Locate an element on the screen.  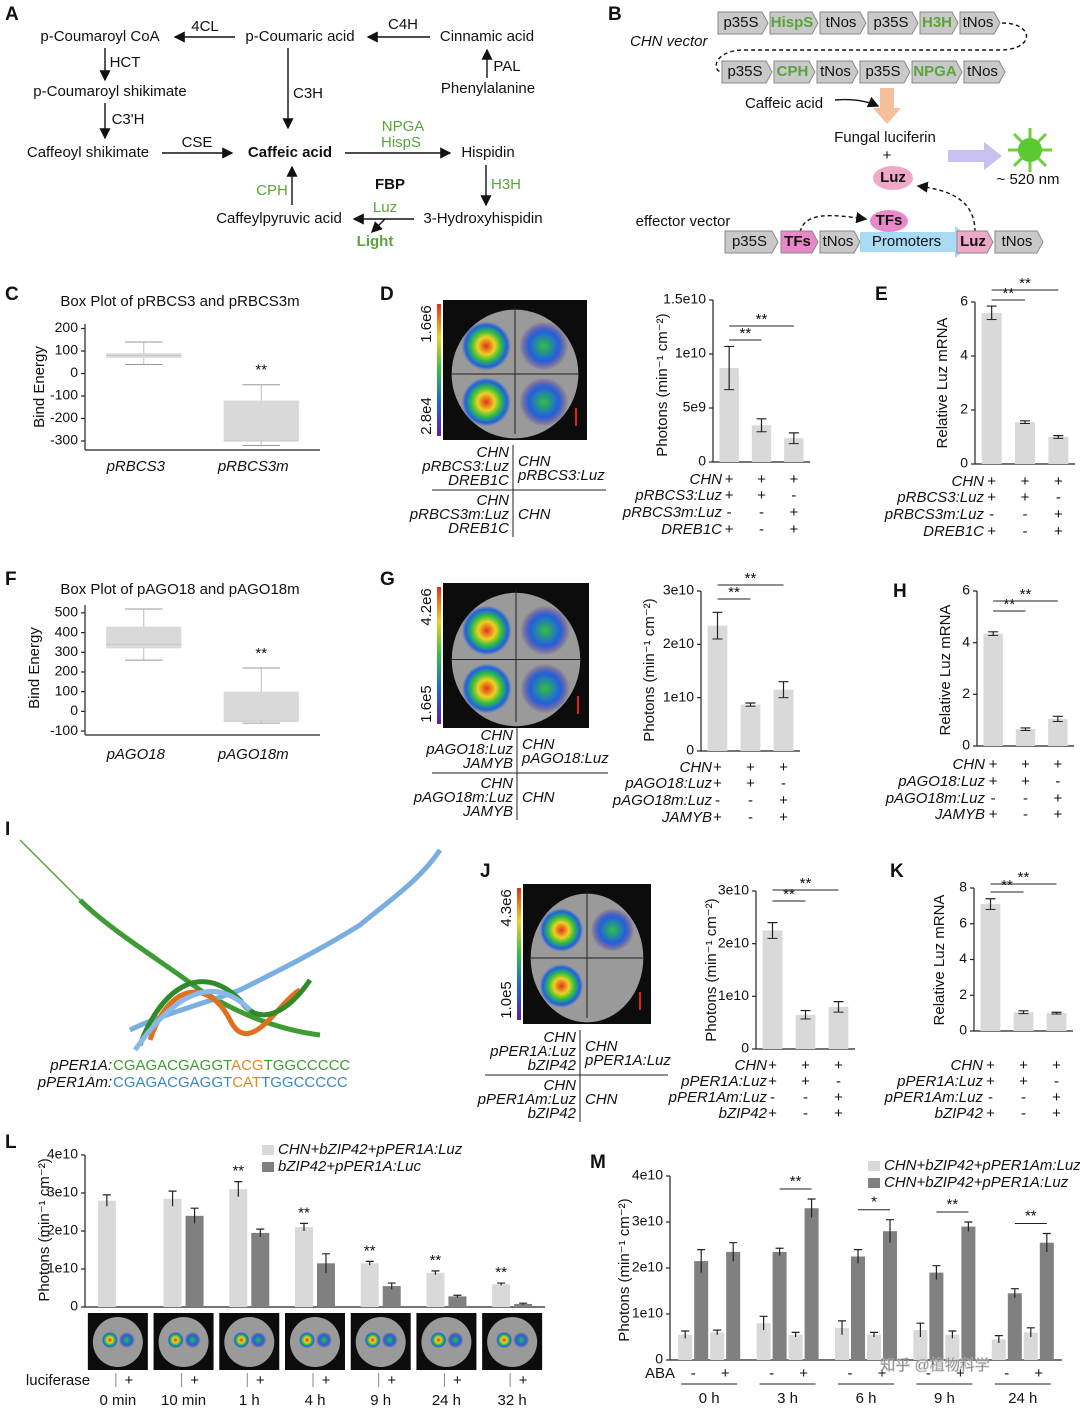
box is located at coordinates (261, 706).